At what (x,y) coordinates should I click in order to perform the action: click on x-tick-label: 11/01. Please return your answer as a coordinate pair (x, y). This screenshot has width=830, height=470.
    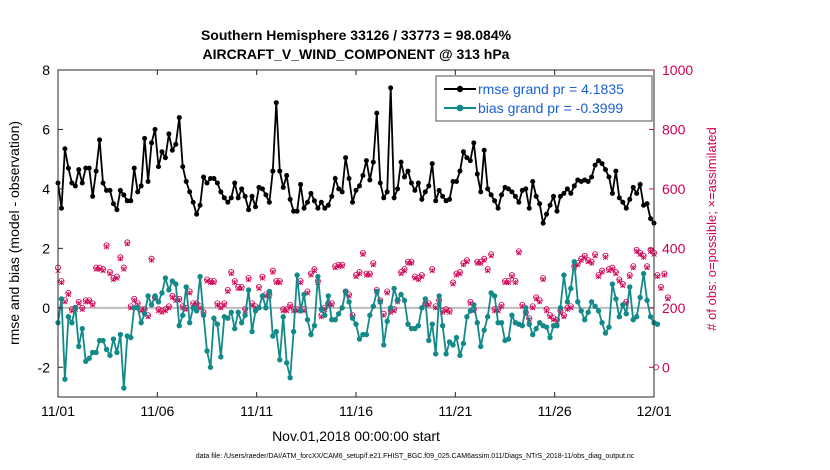
    Looking at the image, I should click on (58, 411).